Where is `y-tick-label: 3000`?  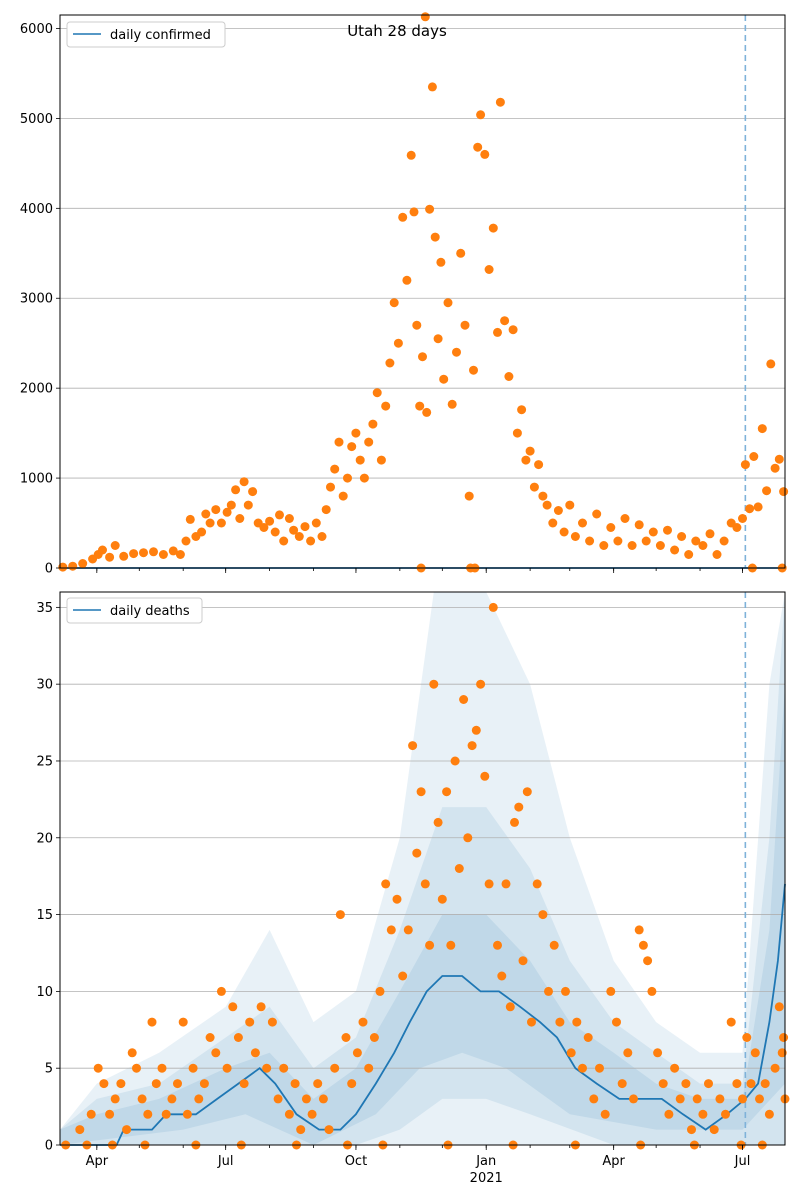
y-tick-label: 3000 is located at coordinates (36, 299).